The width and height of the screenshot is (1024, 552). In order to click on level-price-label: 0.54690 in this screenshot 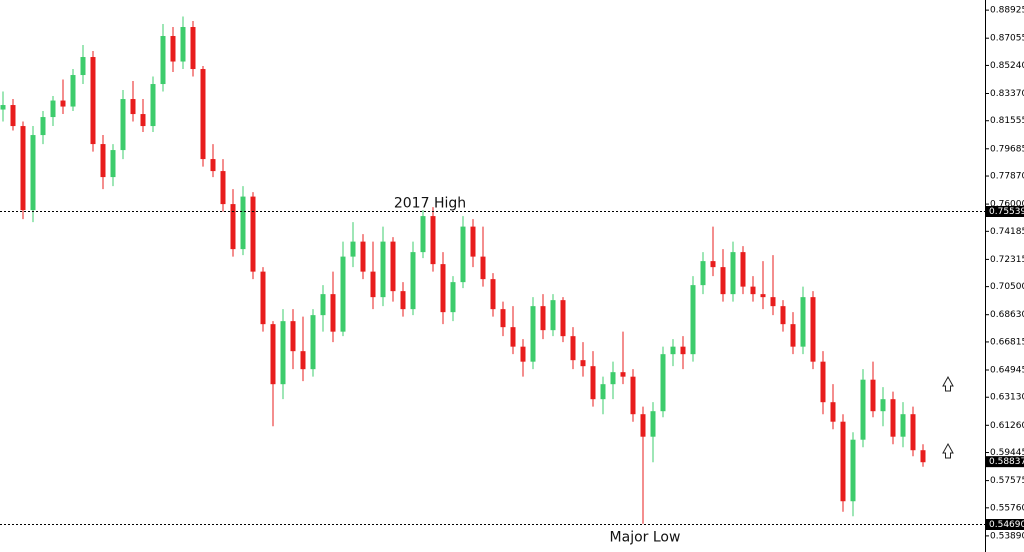, I will do `click(1006, 525)`.